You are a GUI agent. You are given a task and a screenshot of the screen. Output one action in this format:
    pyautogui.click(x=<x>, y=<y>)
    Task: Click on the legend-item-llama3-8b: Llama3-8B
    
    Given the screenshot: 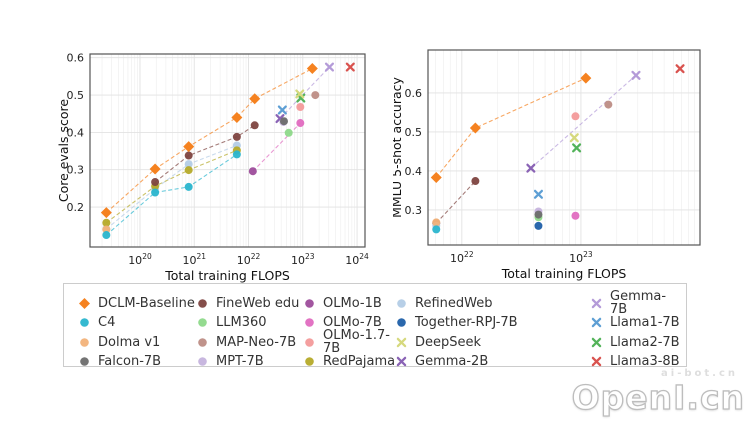 What is the action you would take?
    pyautogui.click(x=636, y=361)
    